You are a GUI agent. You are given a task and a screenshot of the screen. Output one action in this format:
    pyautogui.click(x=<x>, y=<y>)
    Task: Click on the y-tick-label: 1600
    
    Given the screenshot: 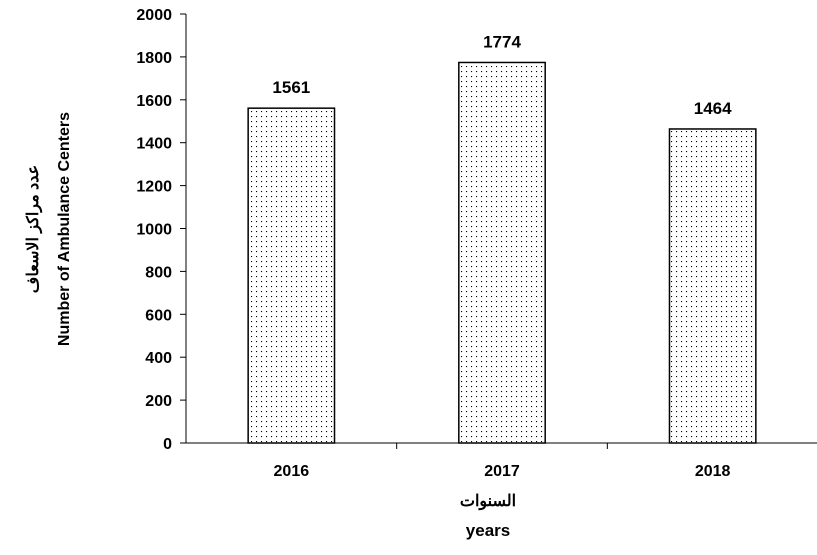 What is the action you would take?
    pyautogui.click(x=154, y=101)
    